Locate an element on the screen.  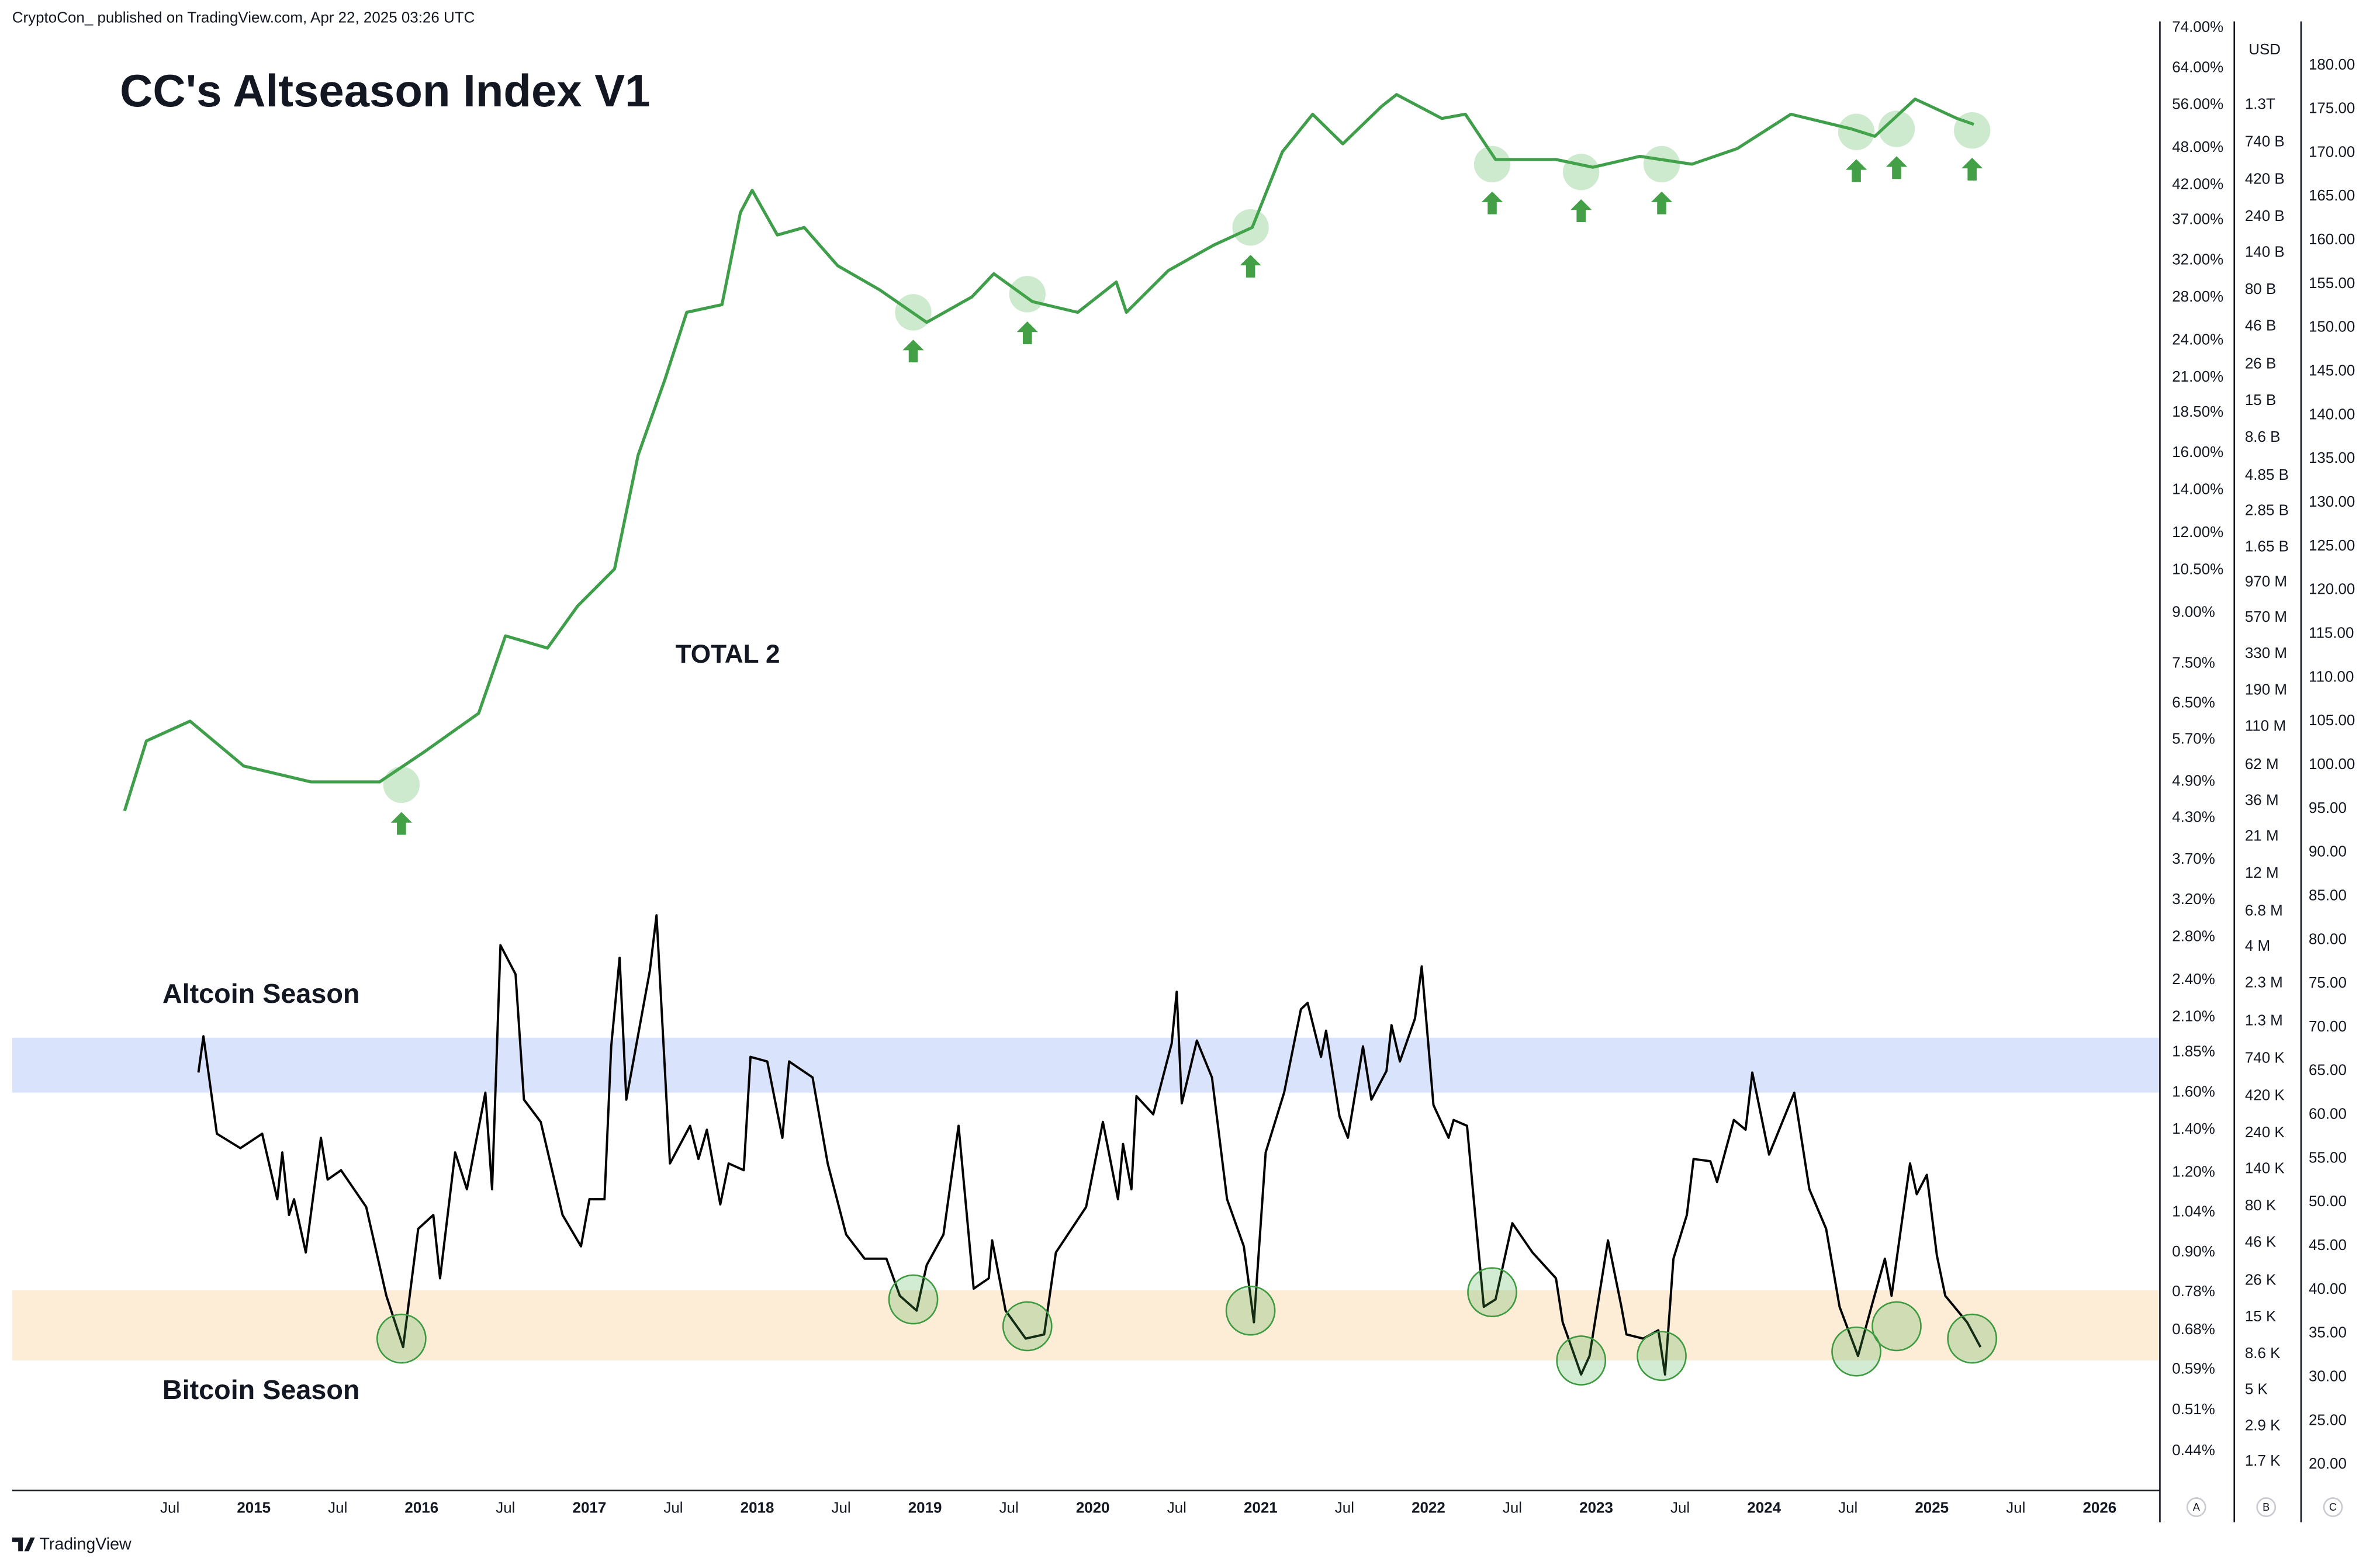
y-tick-label: 16.00% is located at coordinates (2197, 452).